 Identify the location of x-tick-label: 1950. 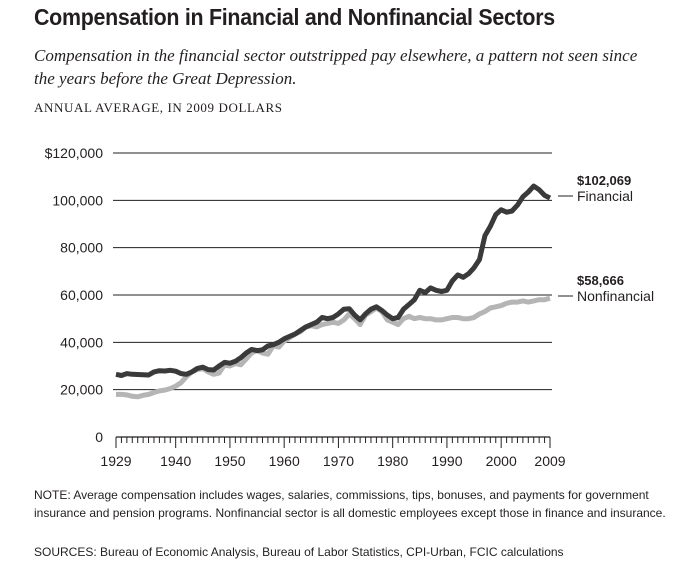
(229, 461).